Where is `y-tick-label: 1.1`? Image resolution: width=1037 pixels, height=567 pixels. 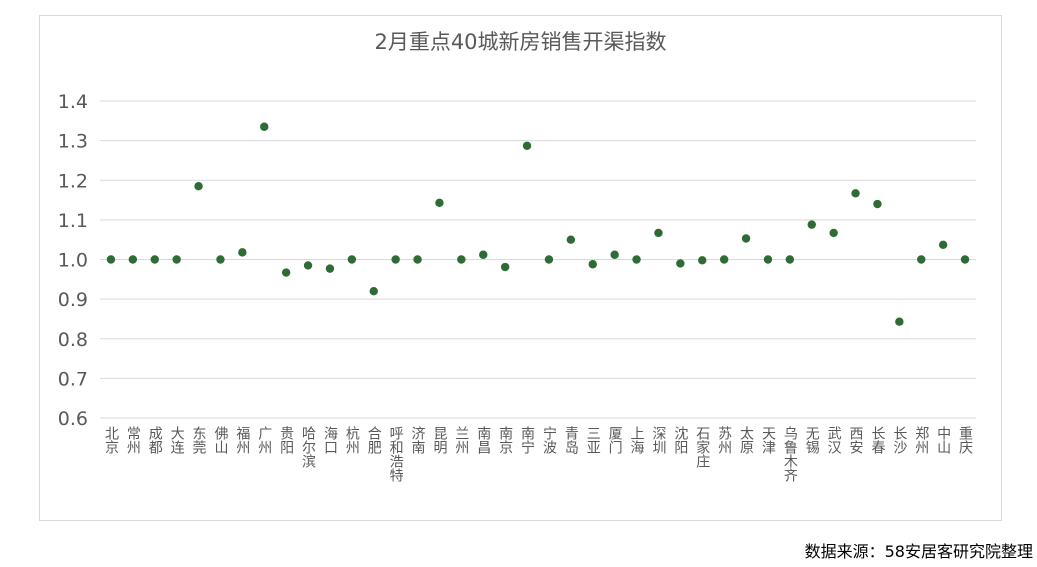
y-tick-label: 1.1 is located at coordinates (73, 221).